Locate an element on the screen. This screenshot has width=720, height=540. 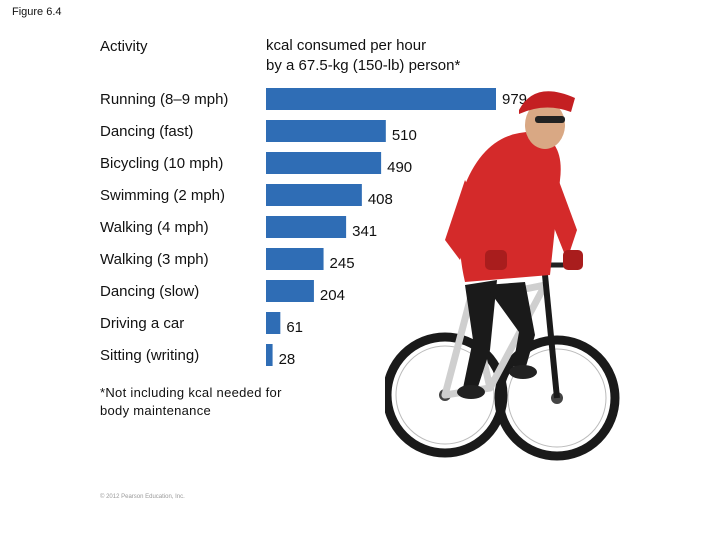
category-label: Sitting (writing) is located at coordinates (149, 355).